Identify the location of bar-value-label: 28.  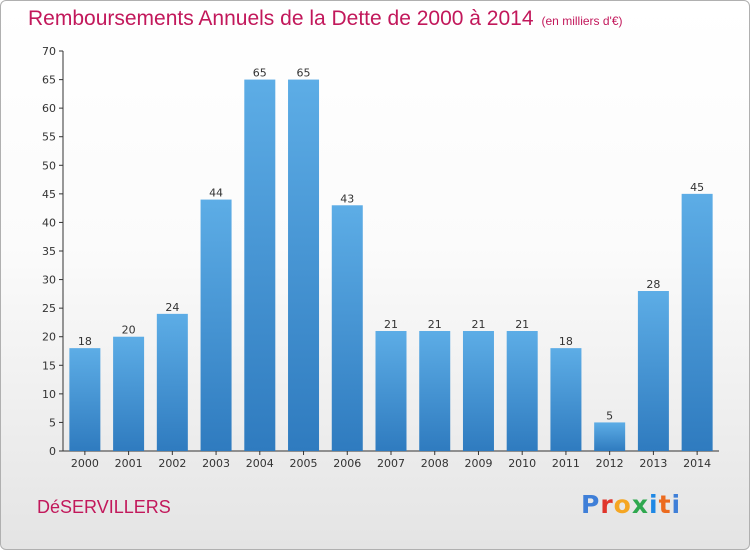
(653, 284).